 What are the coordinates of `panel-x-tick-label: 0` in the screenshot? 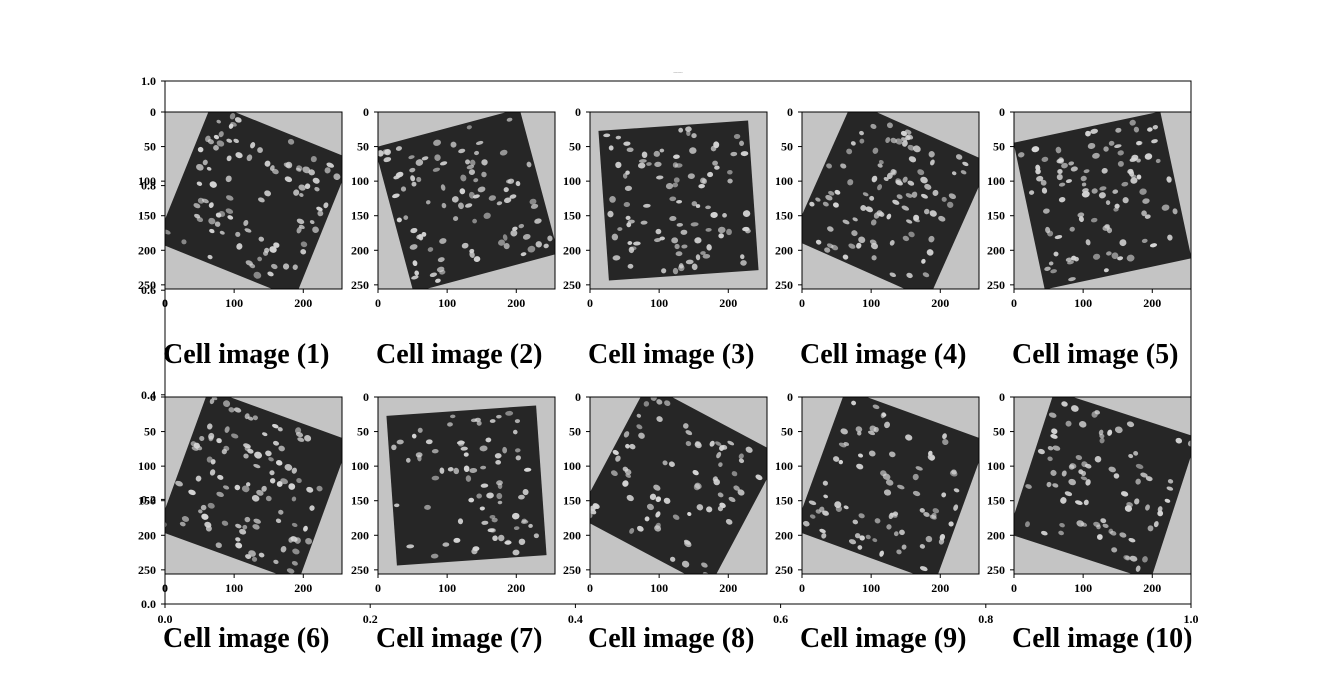 It's located at (165, 588).